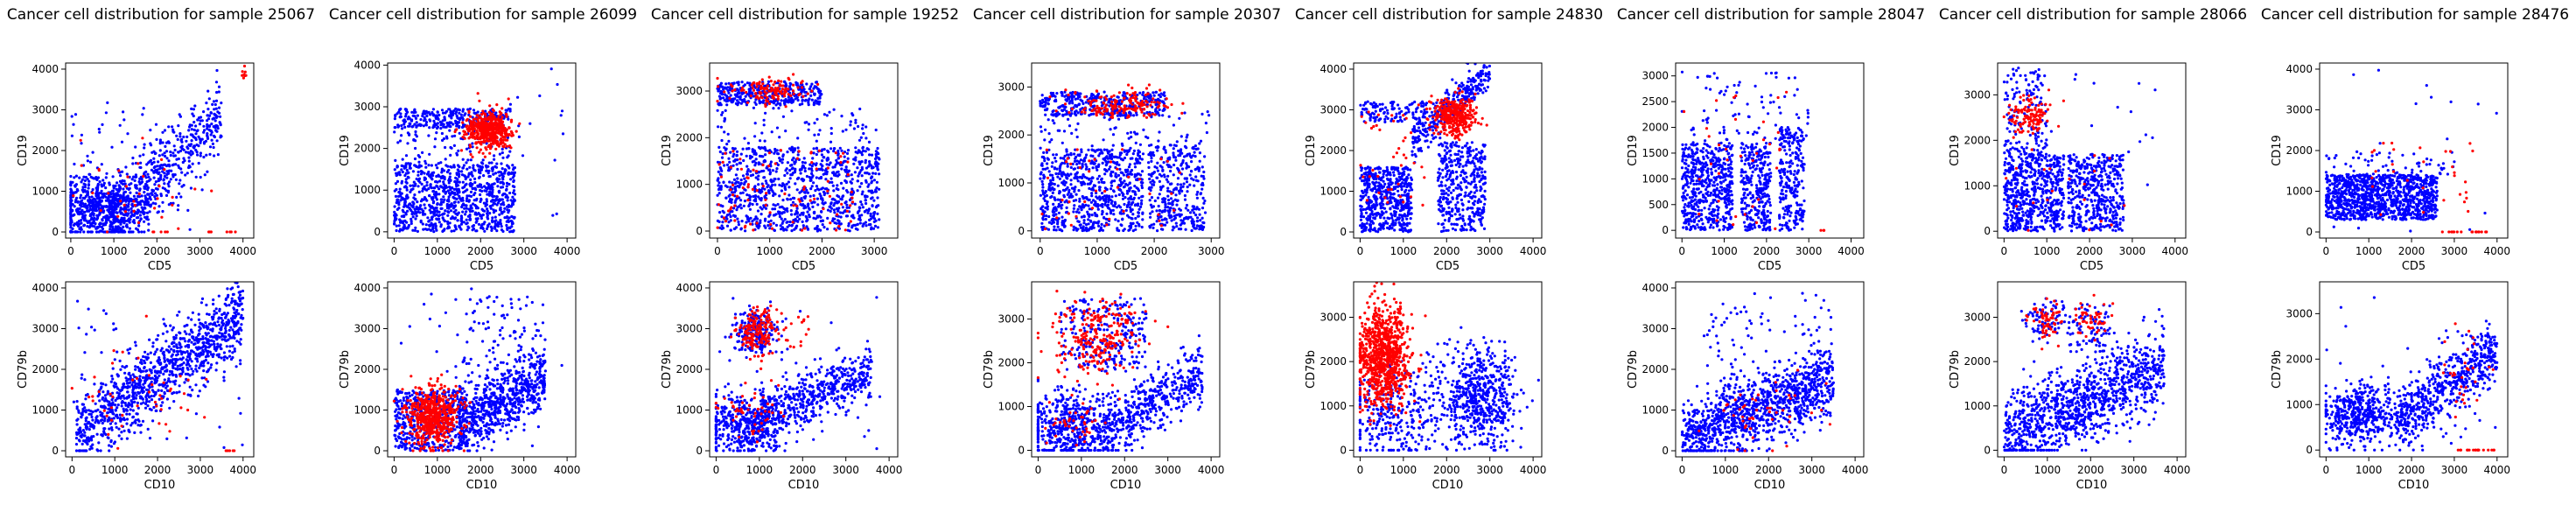  I want to click on axes-frame, so click(160, 369).